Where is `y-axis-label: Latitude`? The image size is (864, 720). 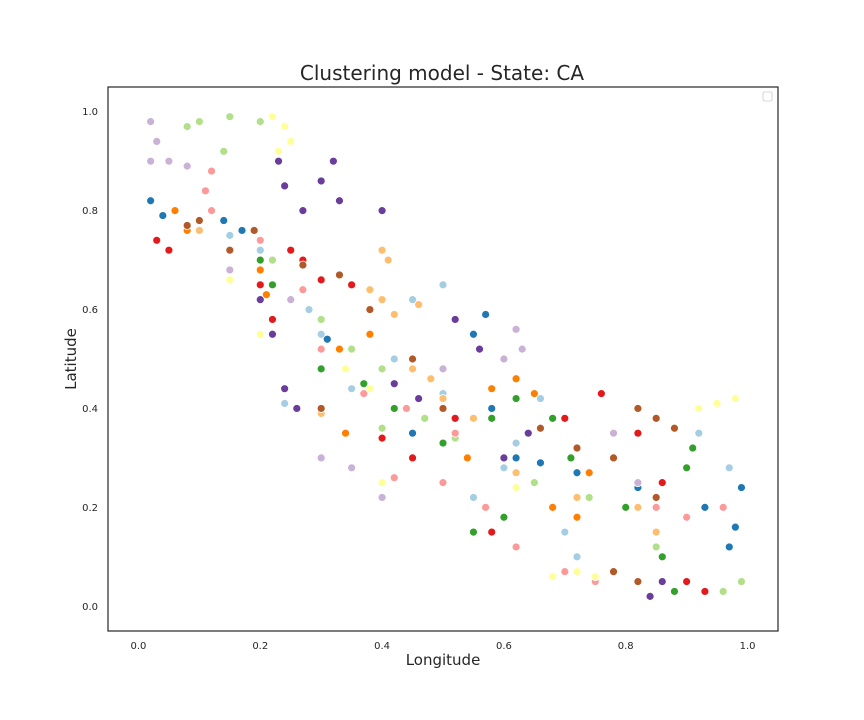 y-axis-label: Latitude is located at coordinates (71, 359).